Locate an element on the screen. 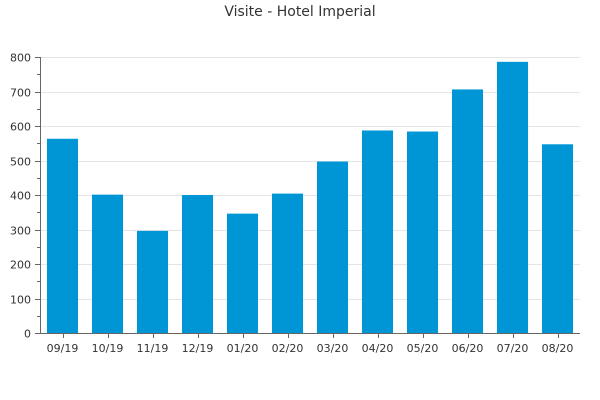 This screenshot has width=600, height=400. x-tick-label: 09/19 is located at coordinates (63, 348).